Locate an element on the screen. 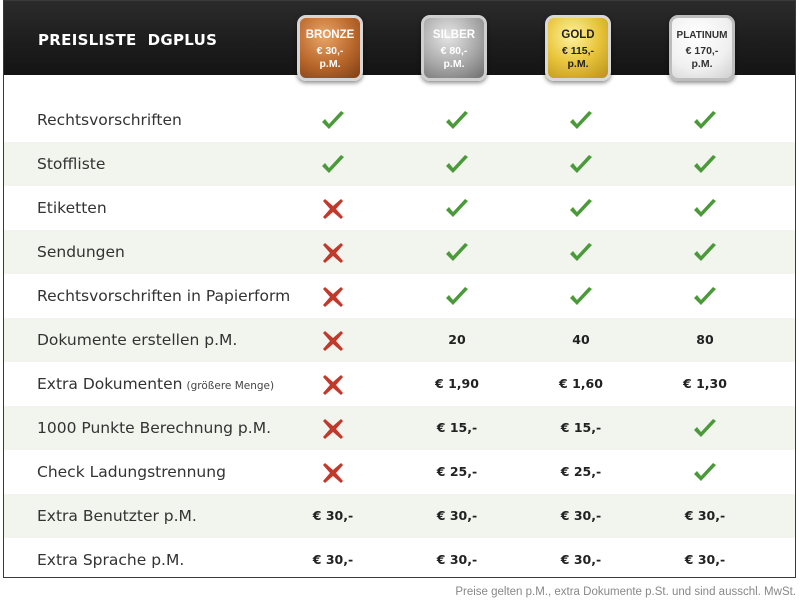 The height and width of the screenshot is (606, 800). feature-note: (größere Menge) is located at coordinates (230, 386).